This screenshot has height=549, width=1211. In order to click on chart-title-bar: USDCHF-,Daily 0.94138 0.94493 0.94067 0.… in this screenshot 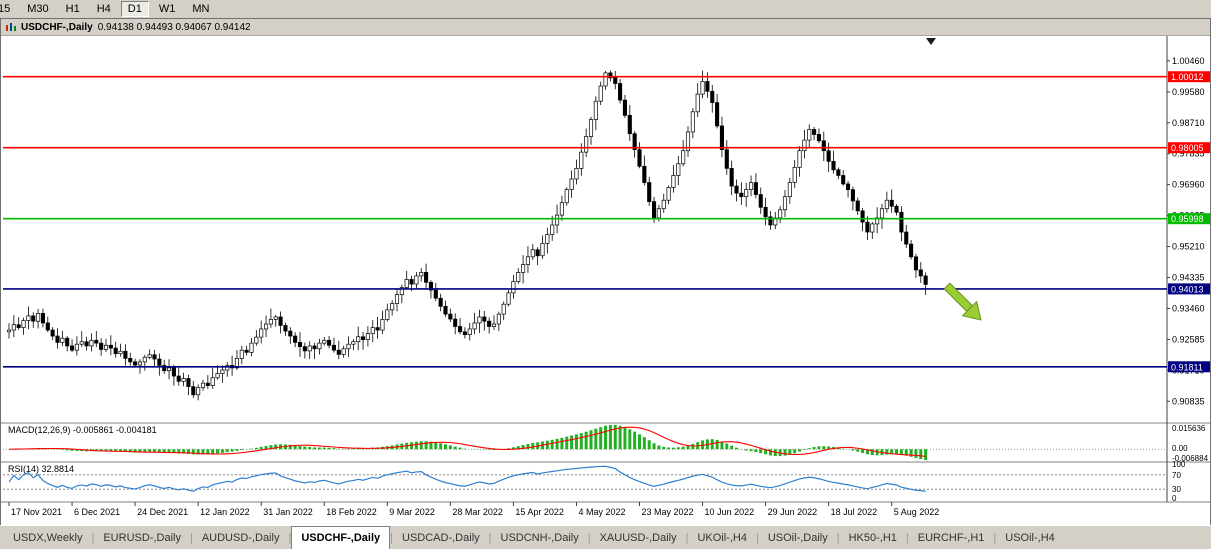, I will do `click(605, 27)`.